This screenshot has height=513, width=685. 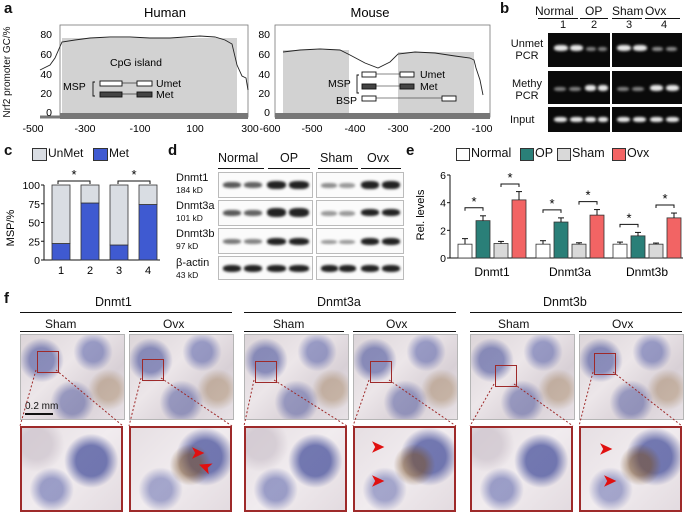 What do you see at coordinates (527, 90) in the screenshot?
I see `row-methy: Methy PCR` at bounding box center [527, 90].